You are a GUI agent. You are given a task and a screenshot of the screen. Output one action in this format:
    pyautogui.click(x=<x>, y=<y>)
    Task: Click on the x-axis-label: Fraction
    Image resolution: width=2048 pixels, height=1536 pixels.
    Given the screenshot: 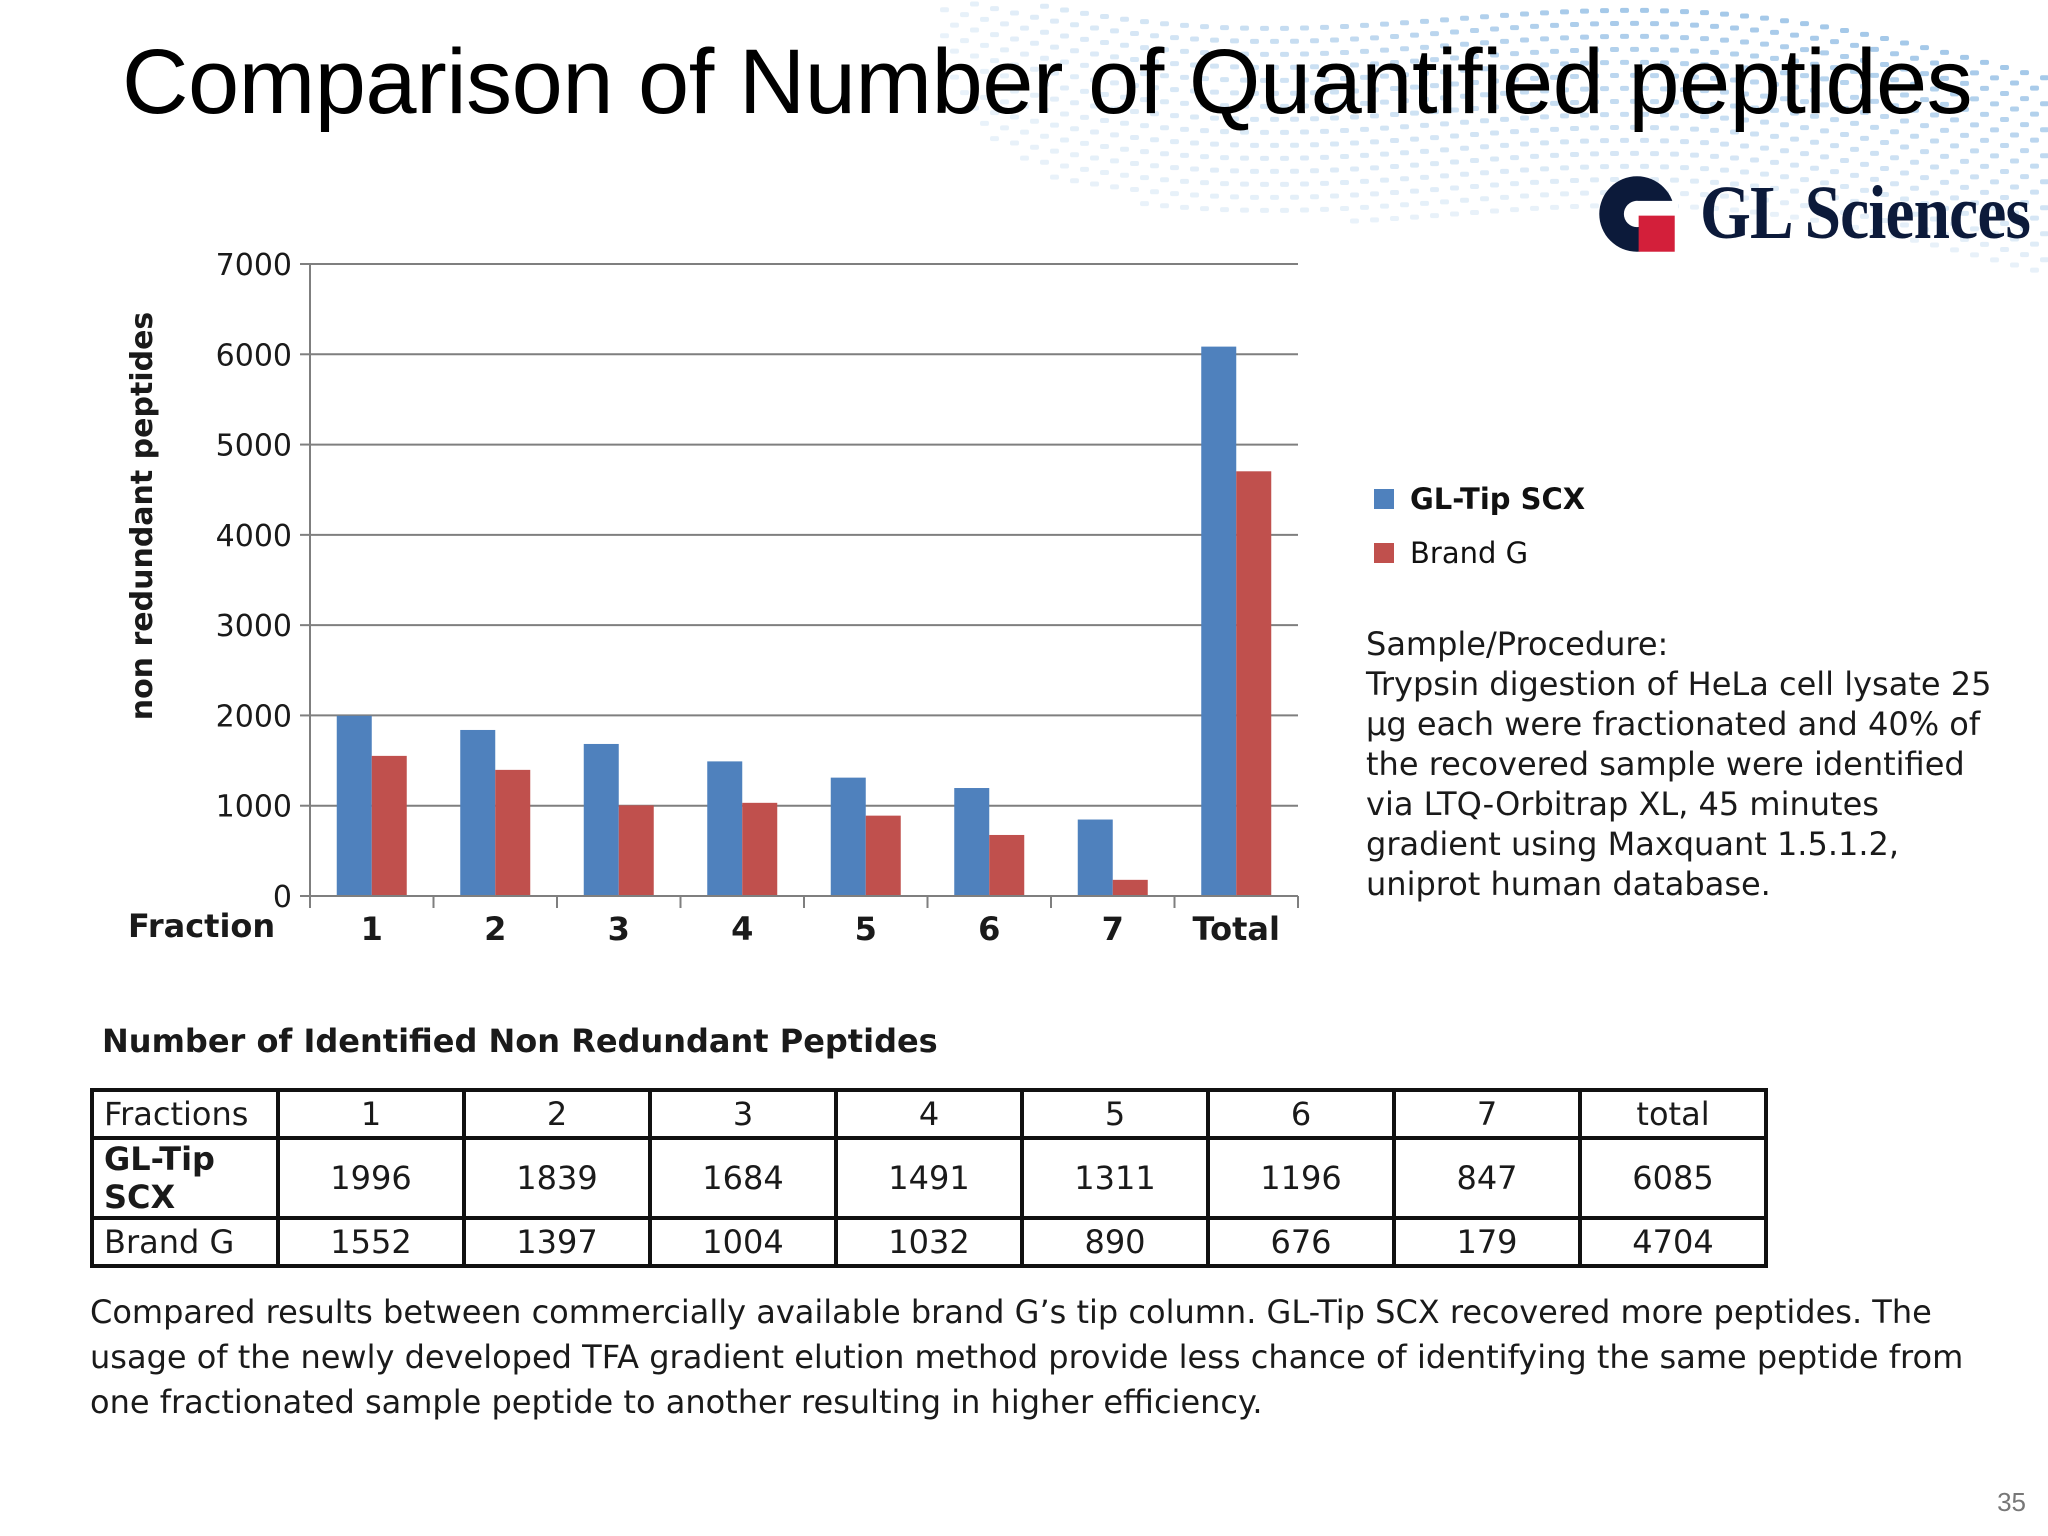 What is the action you would take?
    pyautogui.click(x=201, y=926)
    